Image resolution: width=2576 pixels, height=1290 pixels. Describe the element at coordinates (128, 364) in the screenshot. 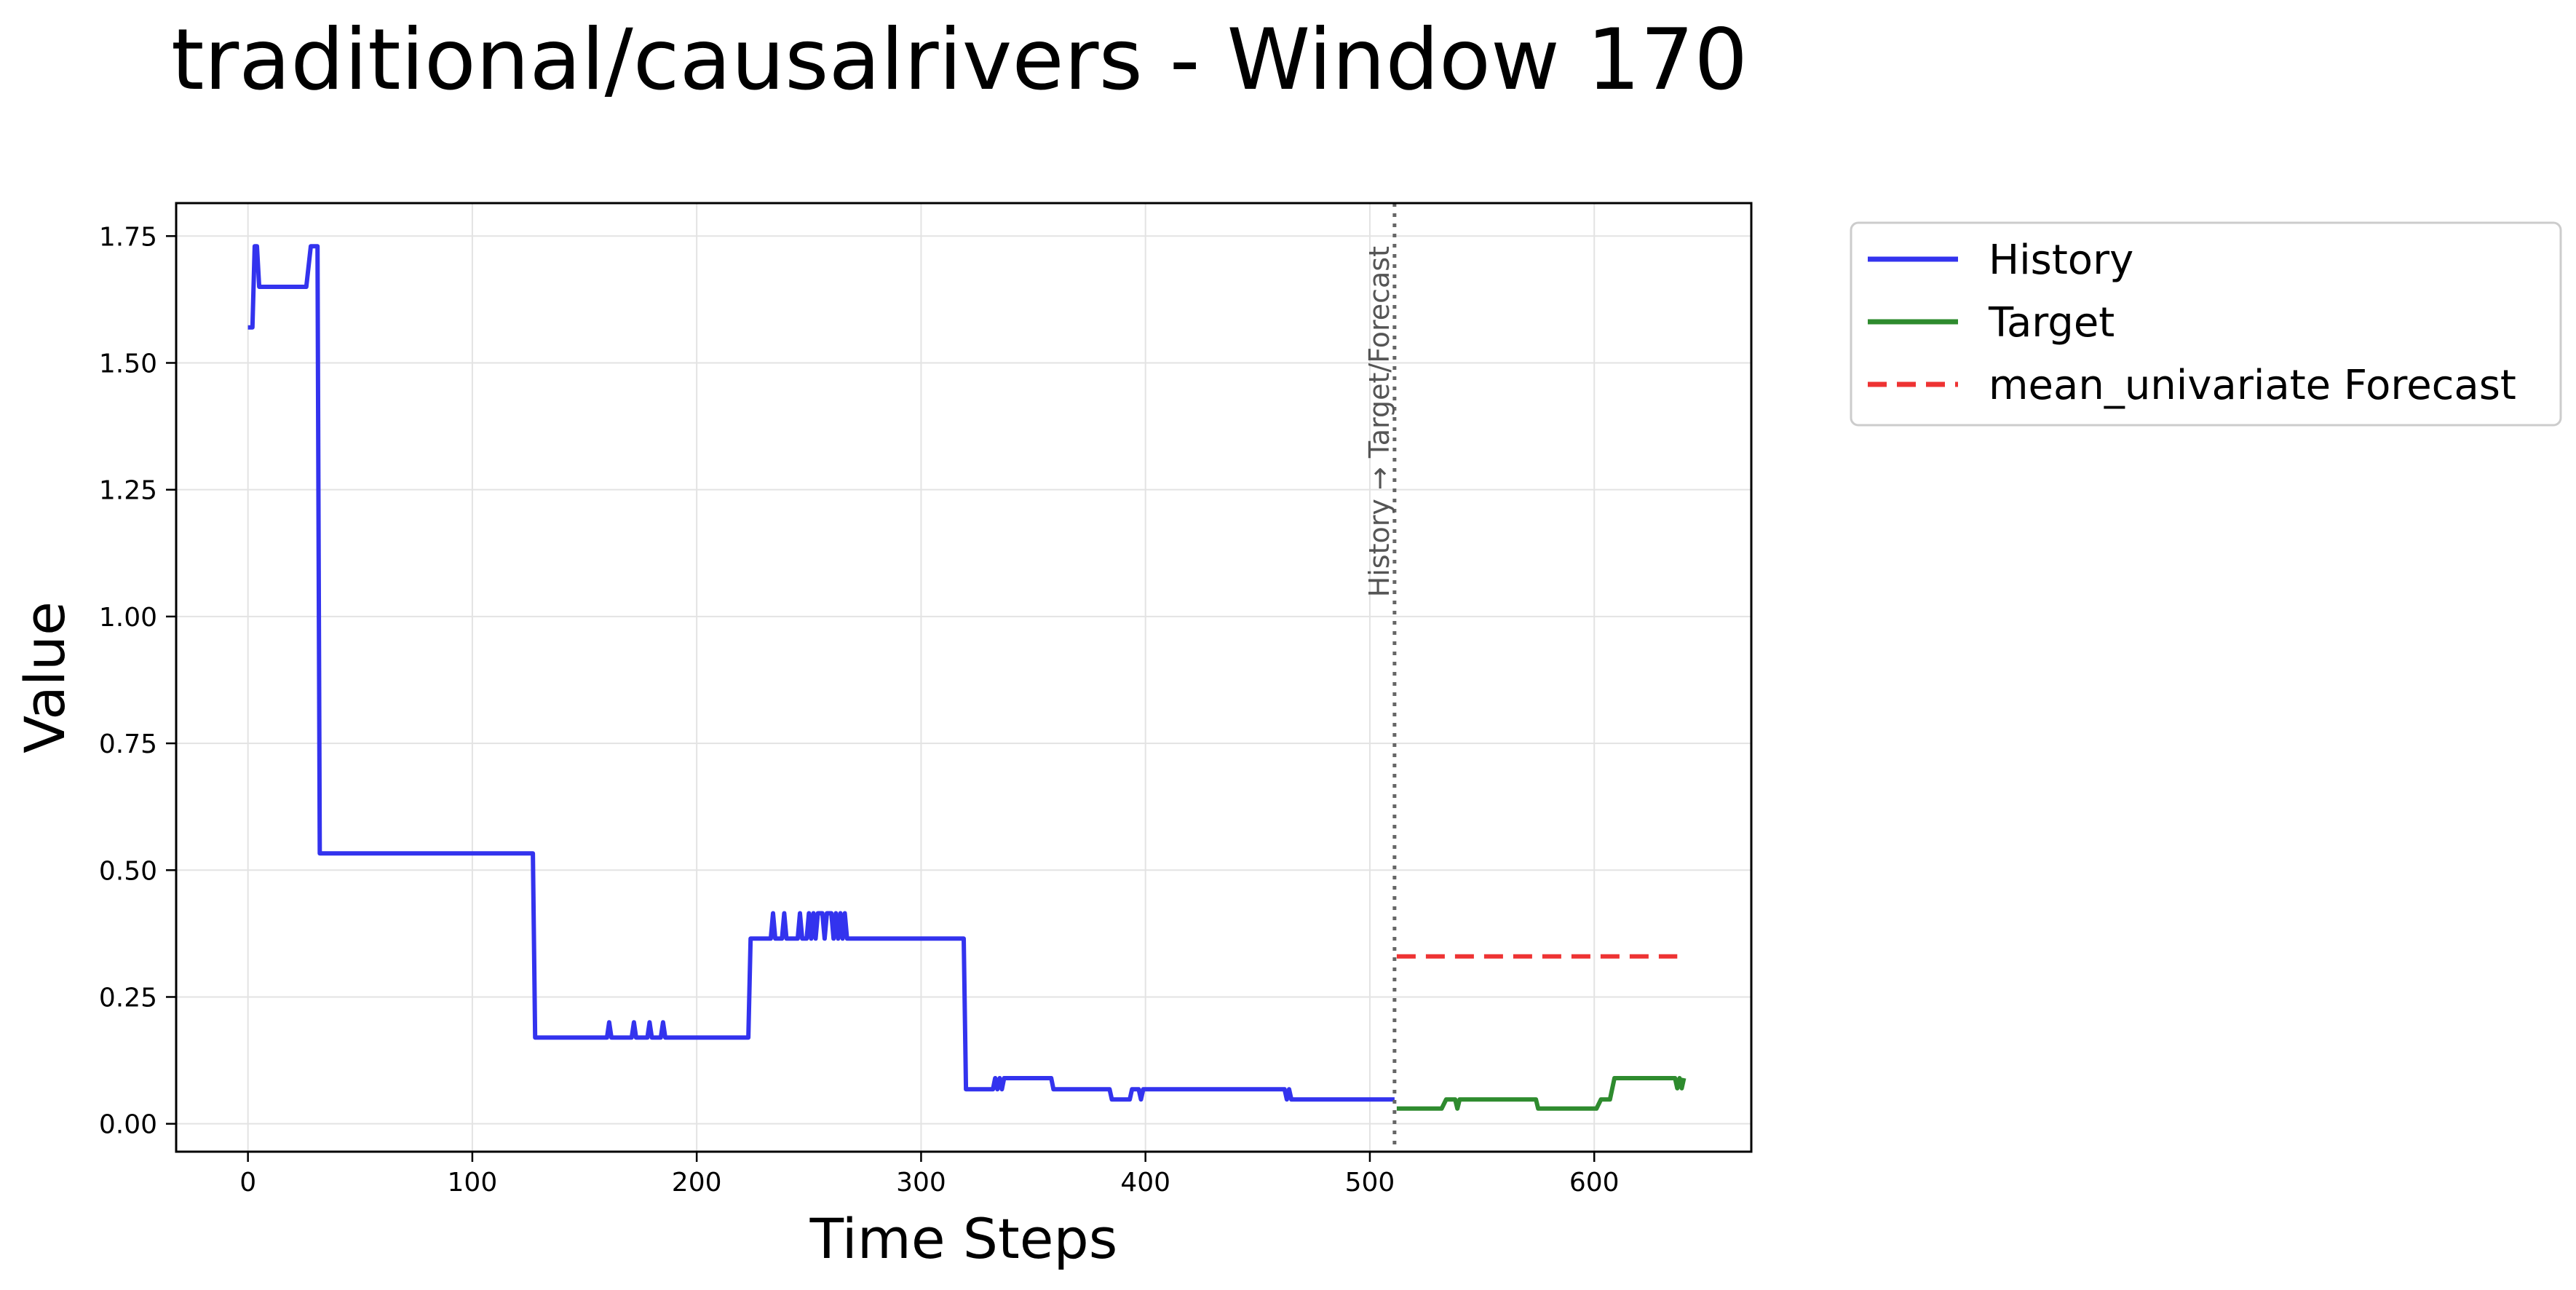

I see `y-tick-label: 1.50` at that location.